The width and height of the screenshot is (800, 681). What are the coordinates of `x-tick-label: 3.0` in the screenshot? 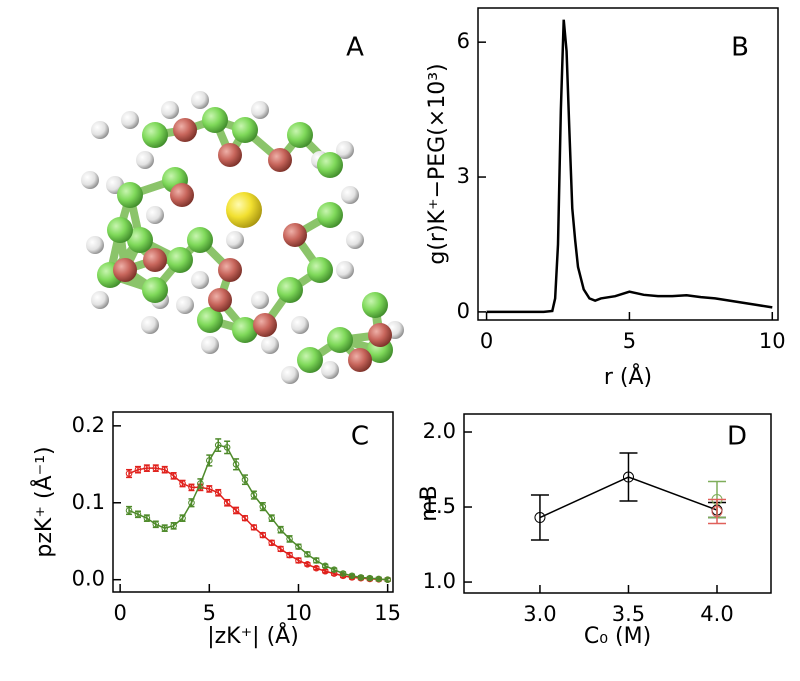 It's located at (539, 614).